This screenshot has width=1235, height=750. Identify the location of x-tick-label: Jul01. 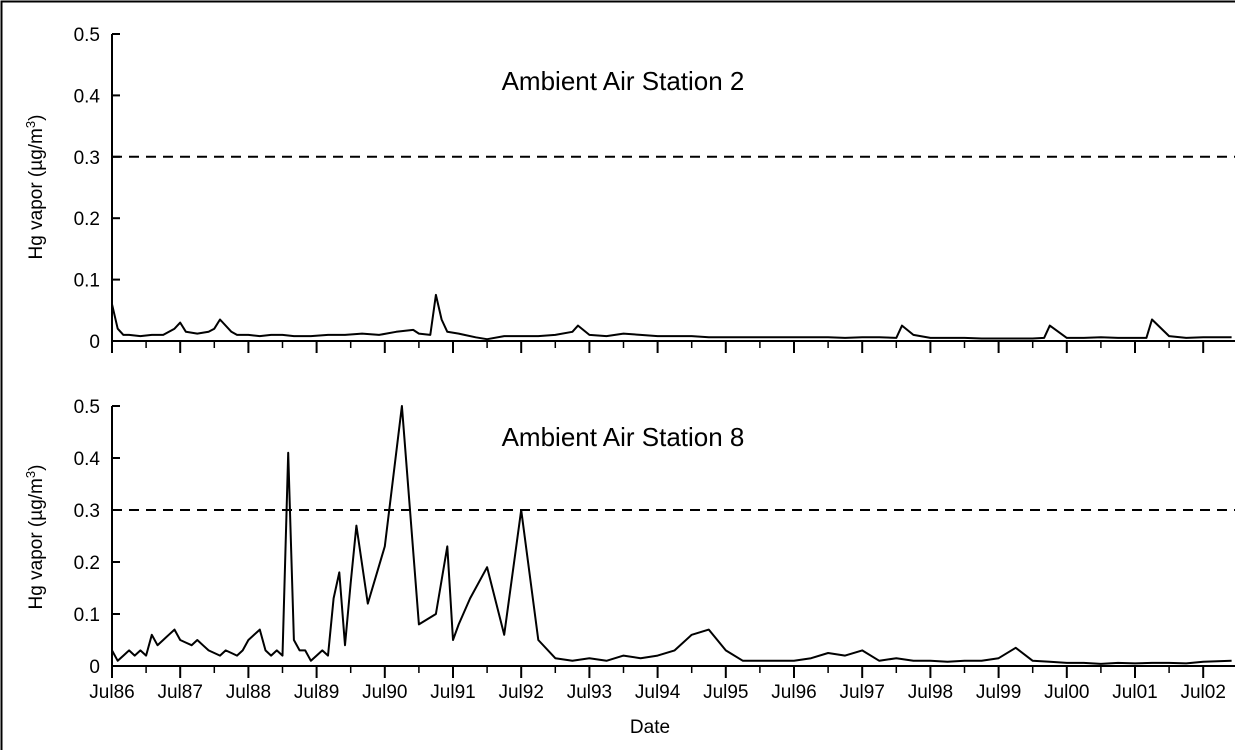
(1134, 692).